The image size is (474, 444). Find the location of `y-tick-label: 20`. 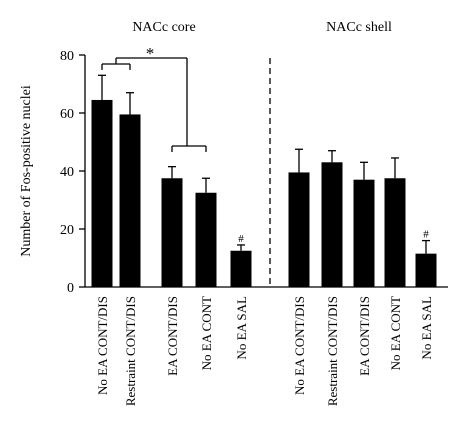

y-tick-label: 20 is located at coordinates (67, 230).